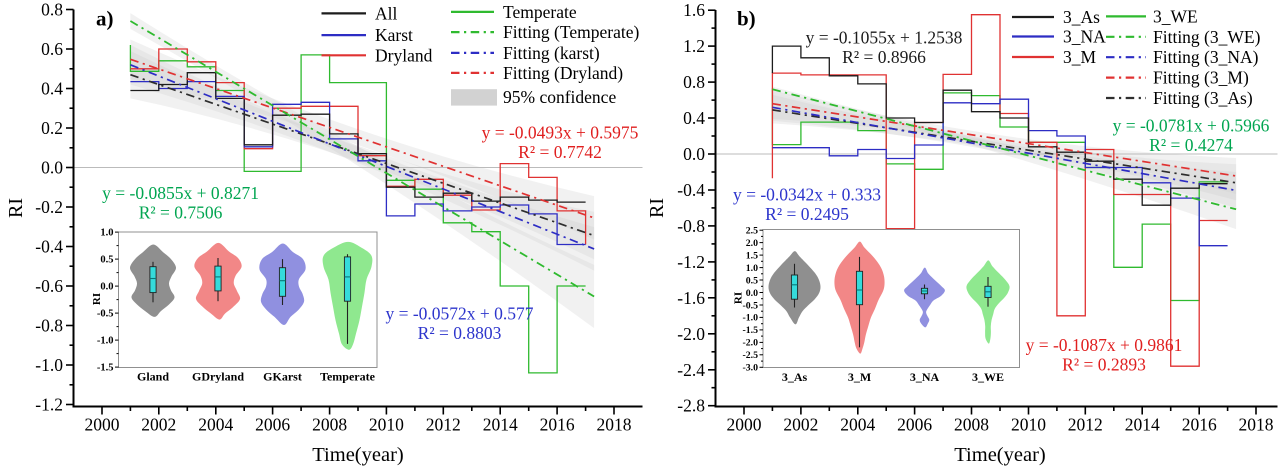 This screenshot has height=476, width=1286. What do you see at coordinates (158, 425) in the screenshot?
I see `svg-text: 2002` at bounding box center [158, 425].